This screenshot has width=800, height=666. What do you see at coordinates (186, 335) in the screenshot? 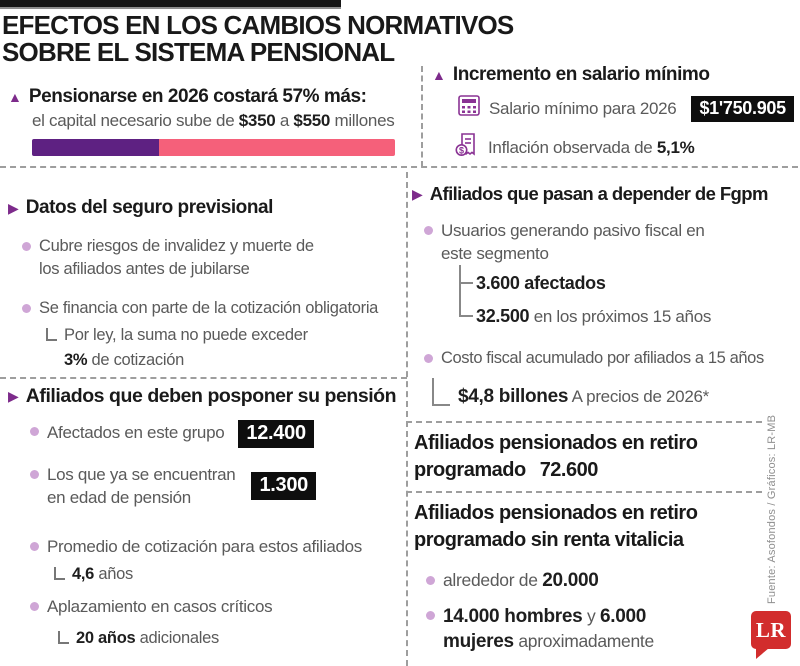
I see `seguro-sub-text: Por ley, la suma no puede exceder` at bounding box center [186, 335].